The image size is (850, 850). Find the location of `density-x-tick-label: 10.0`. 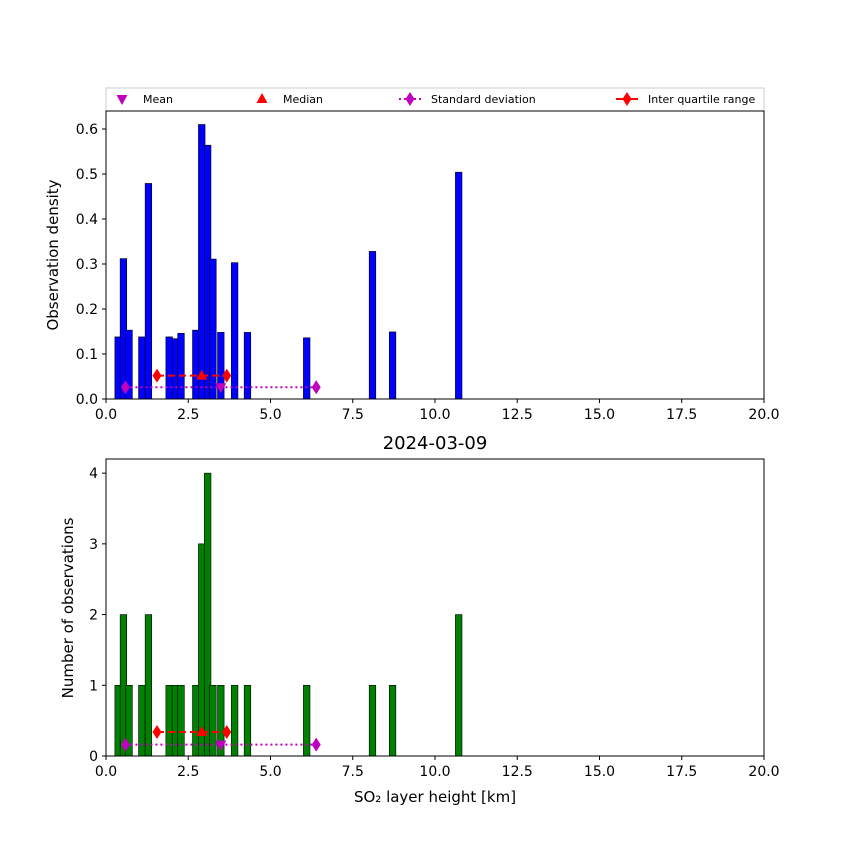

density-x-tick-label: 10.0 is located at coordinates (434, 415).